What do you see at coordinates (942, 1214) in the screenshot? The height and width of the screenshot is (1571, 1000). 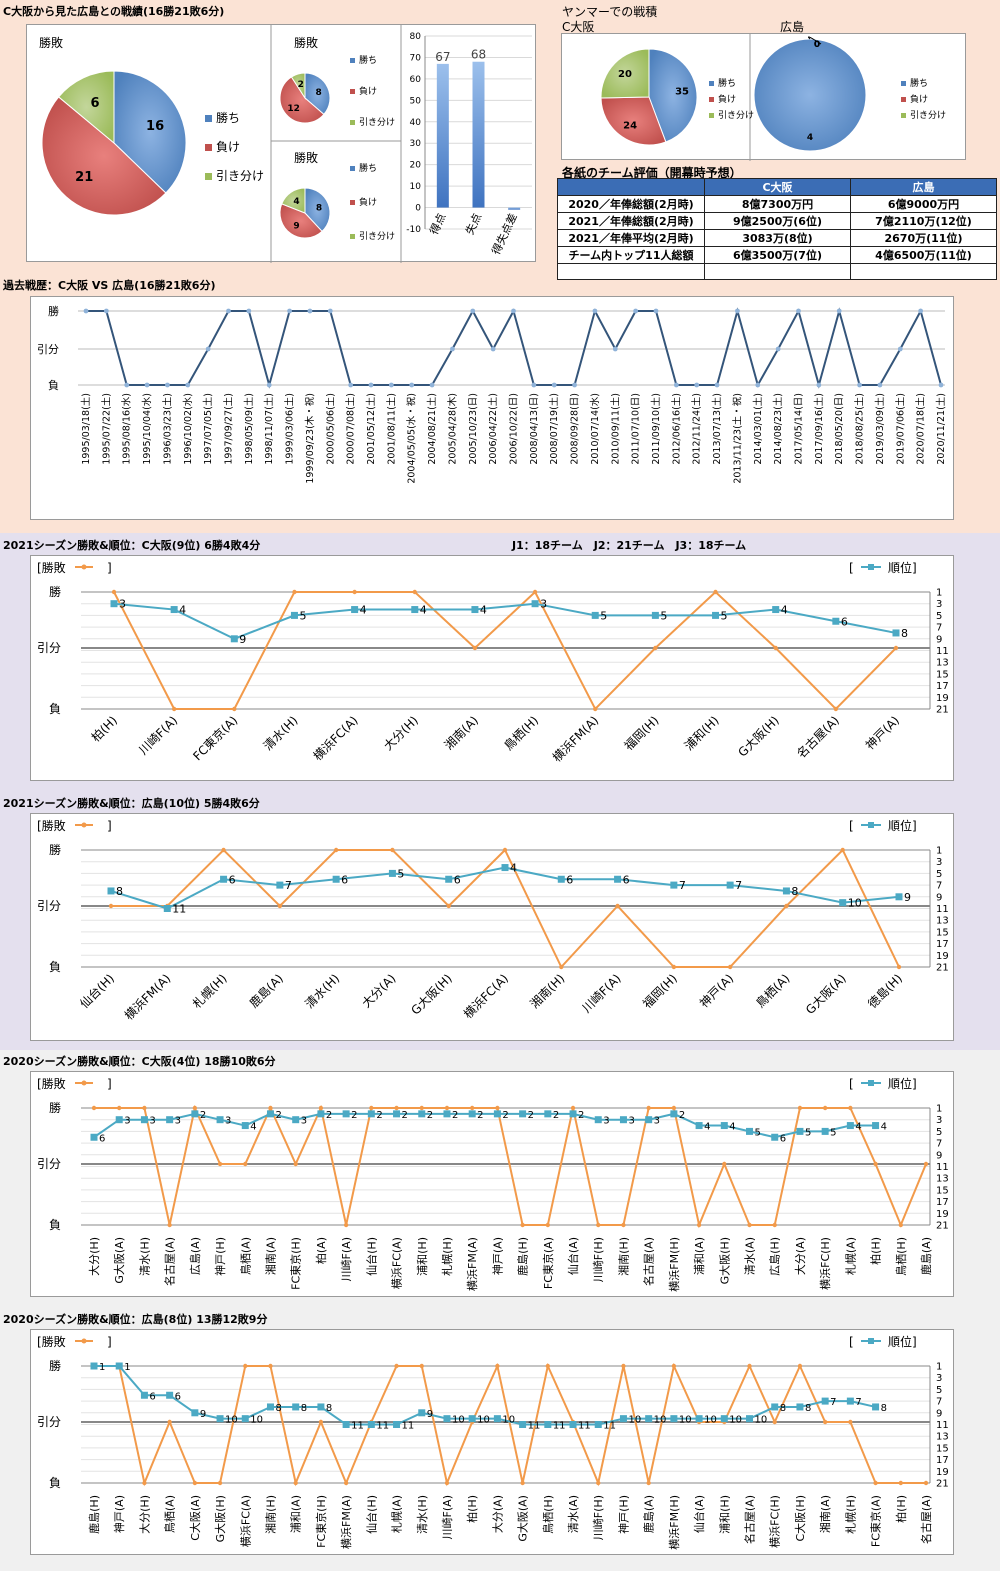 I see `season-rank-tick: 19` at bounding box center [942, 1214].